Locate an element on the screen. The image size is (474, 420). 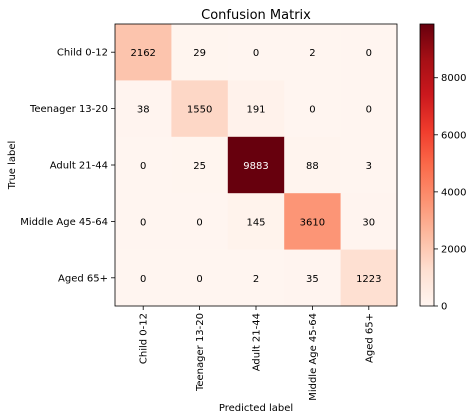
colorbar is located at coordinates (427, 165).